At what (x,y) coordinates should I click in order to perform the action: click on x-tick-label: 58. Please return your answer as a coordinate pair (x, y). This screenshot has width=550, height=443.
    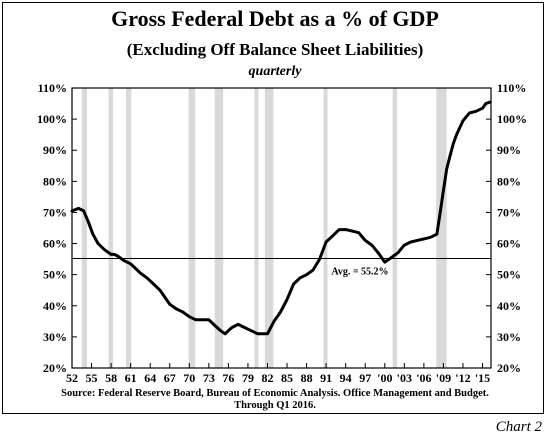
    Looking at the image, I should click on (111, 378).